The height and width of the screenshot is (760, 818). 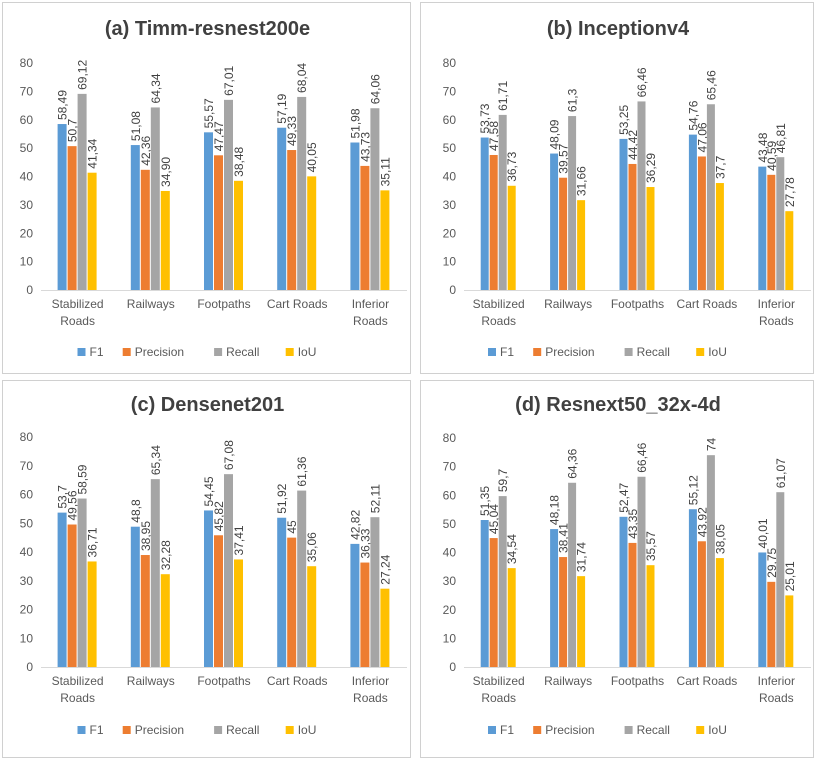 What do you see at coordinates (83, 75) in the screenshot?
I see `data-label: 69,12` at bounding box center [83, 75].